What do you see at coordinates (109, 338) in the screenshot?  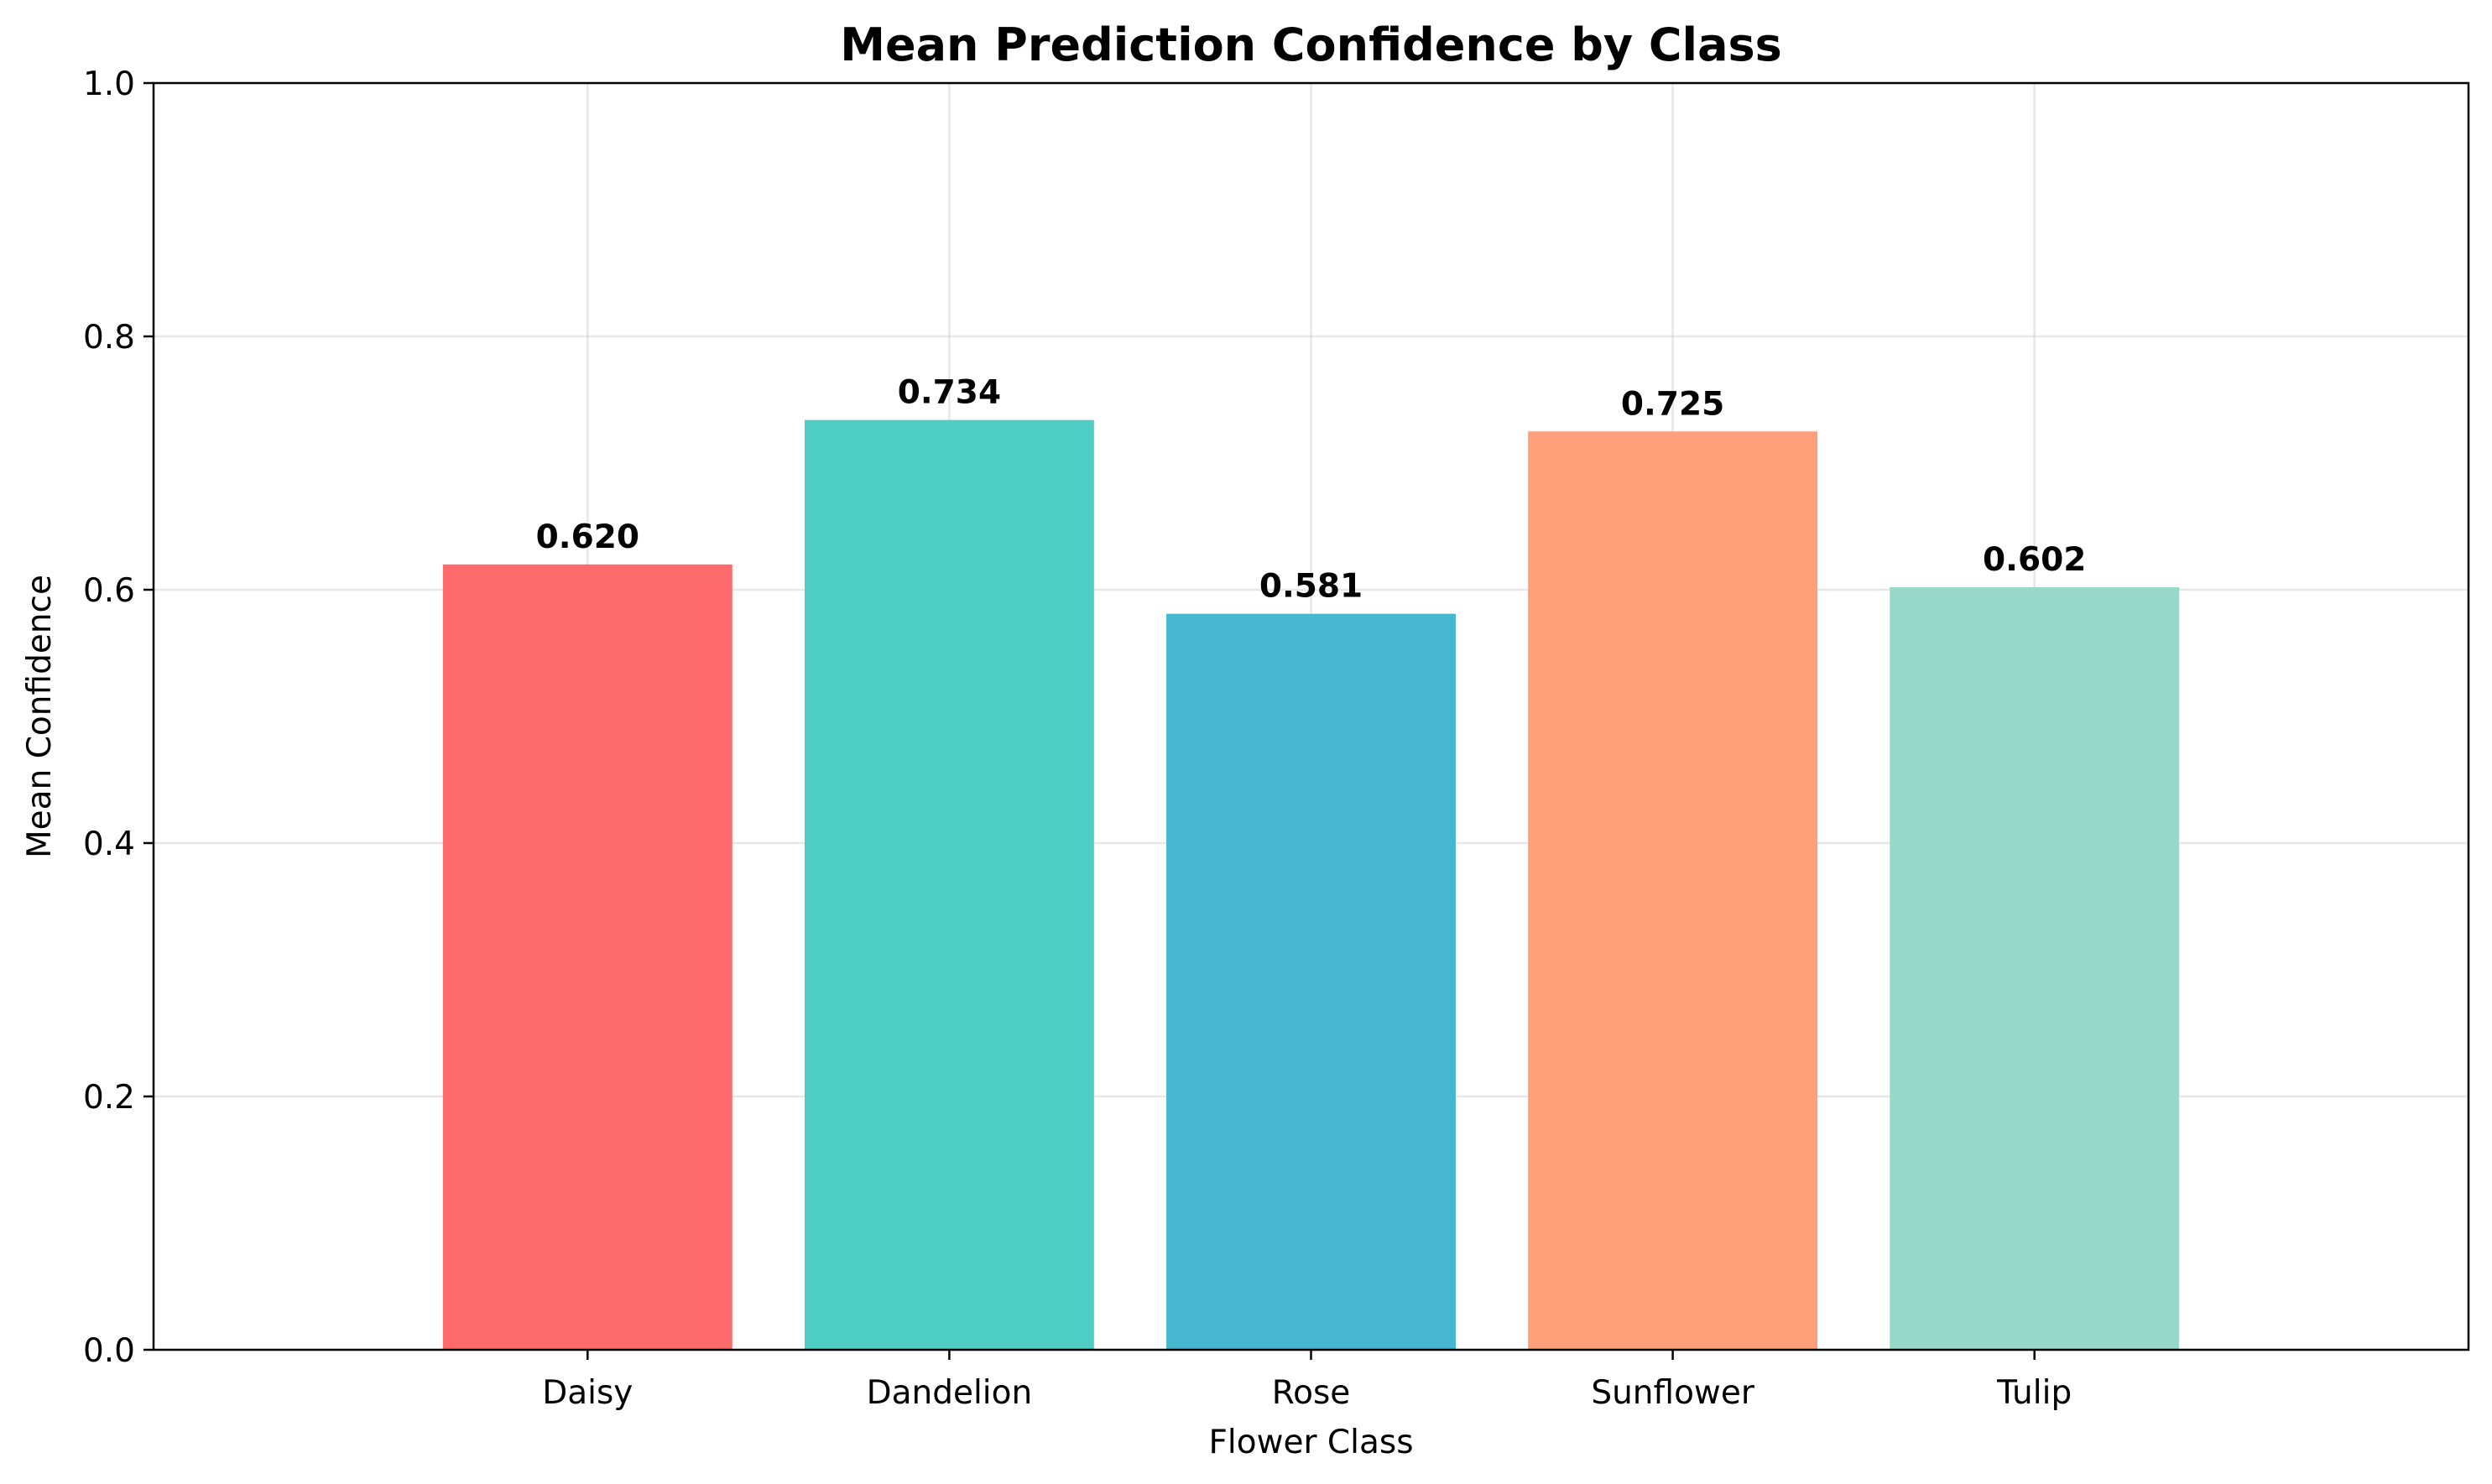 I see `y-tick-label: 0.8` at bounding box center [109, 338].